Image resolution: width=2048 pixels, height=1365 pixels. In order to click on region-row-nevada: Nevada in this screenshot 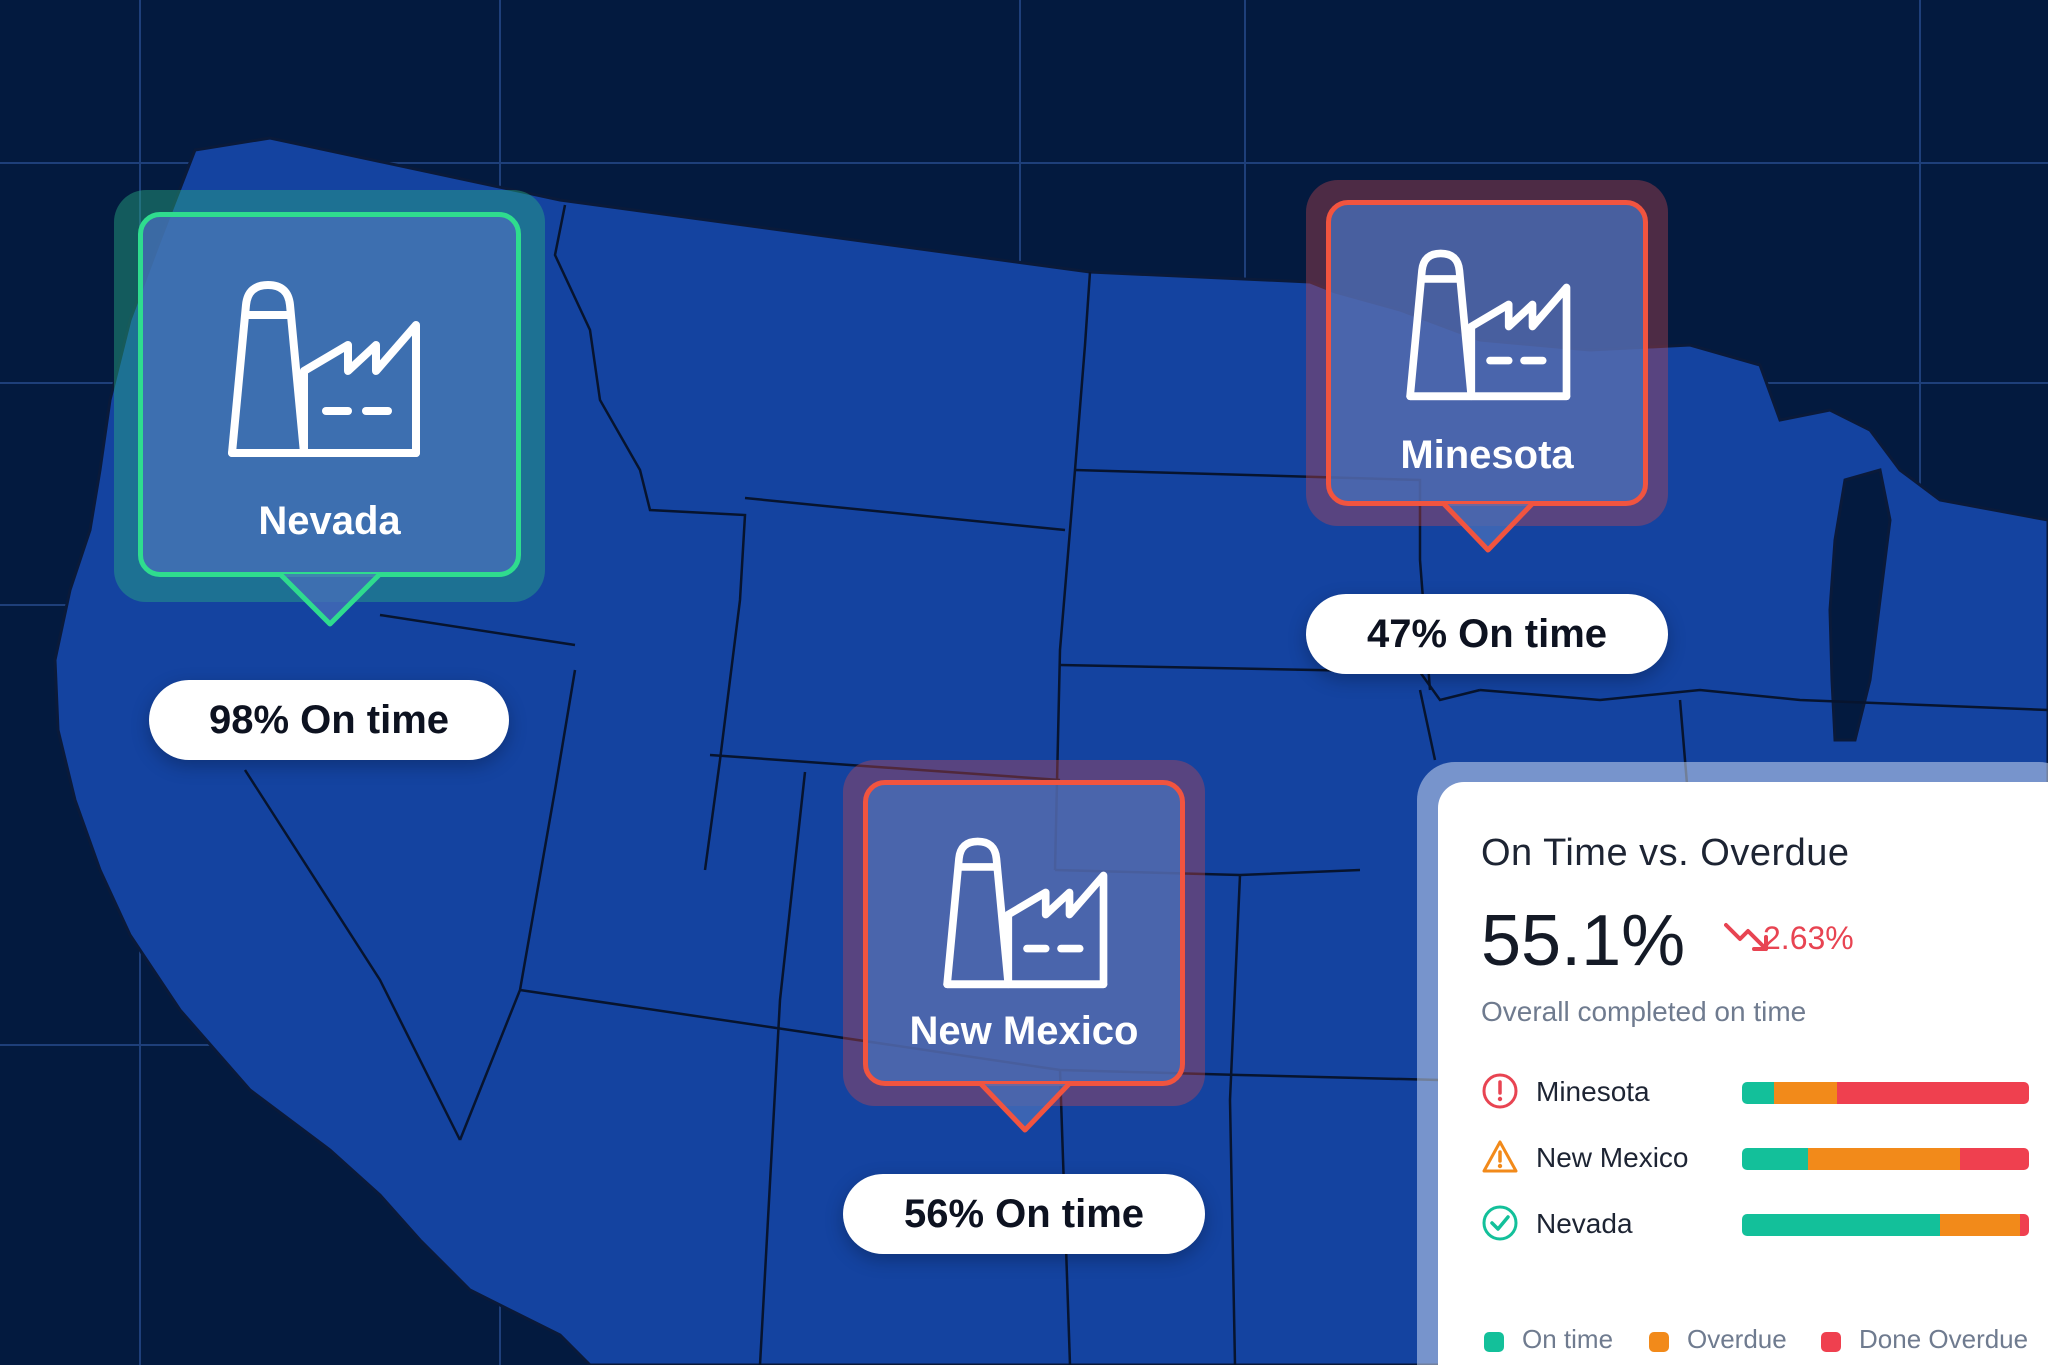, I will do `click(1764, 1226)`.